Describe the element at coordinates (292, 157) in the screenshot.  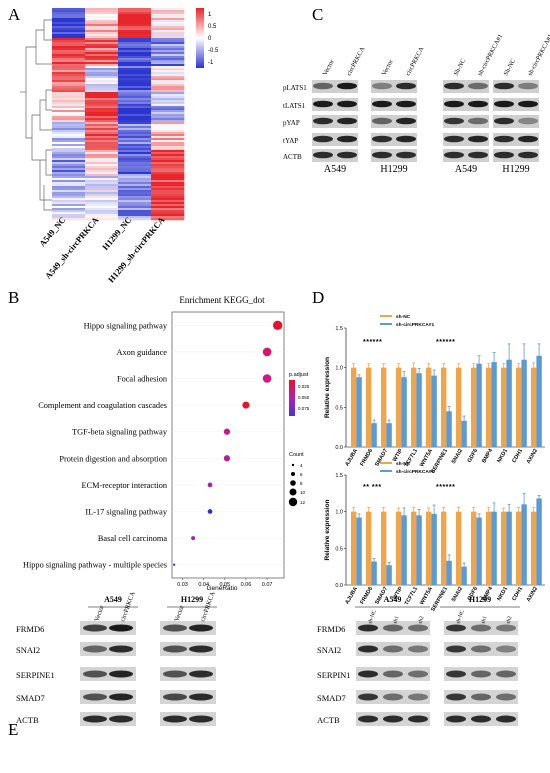
I see `blot-c-protein-label: ACTB` at that location.